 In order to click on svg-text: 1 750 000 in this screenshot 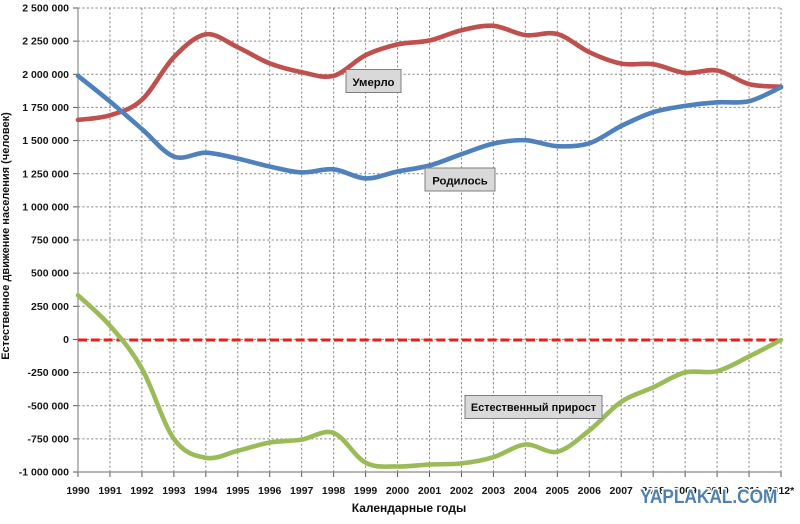, I will do `click(45, 108)`.